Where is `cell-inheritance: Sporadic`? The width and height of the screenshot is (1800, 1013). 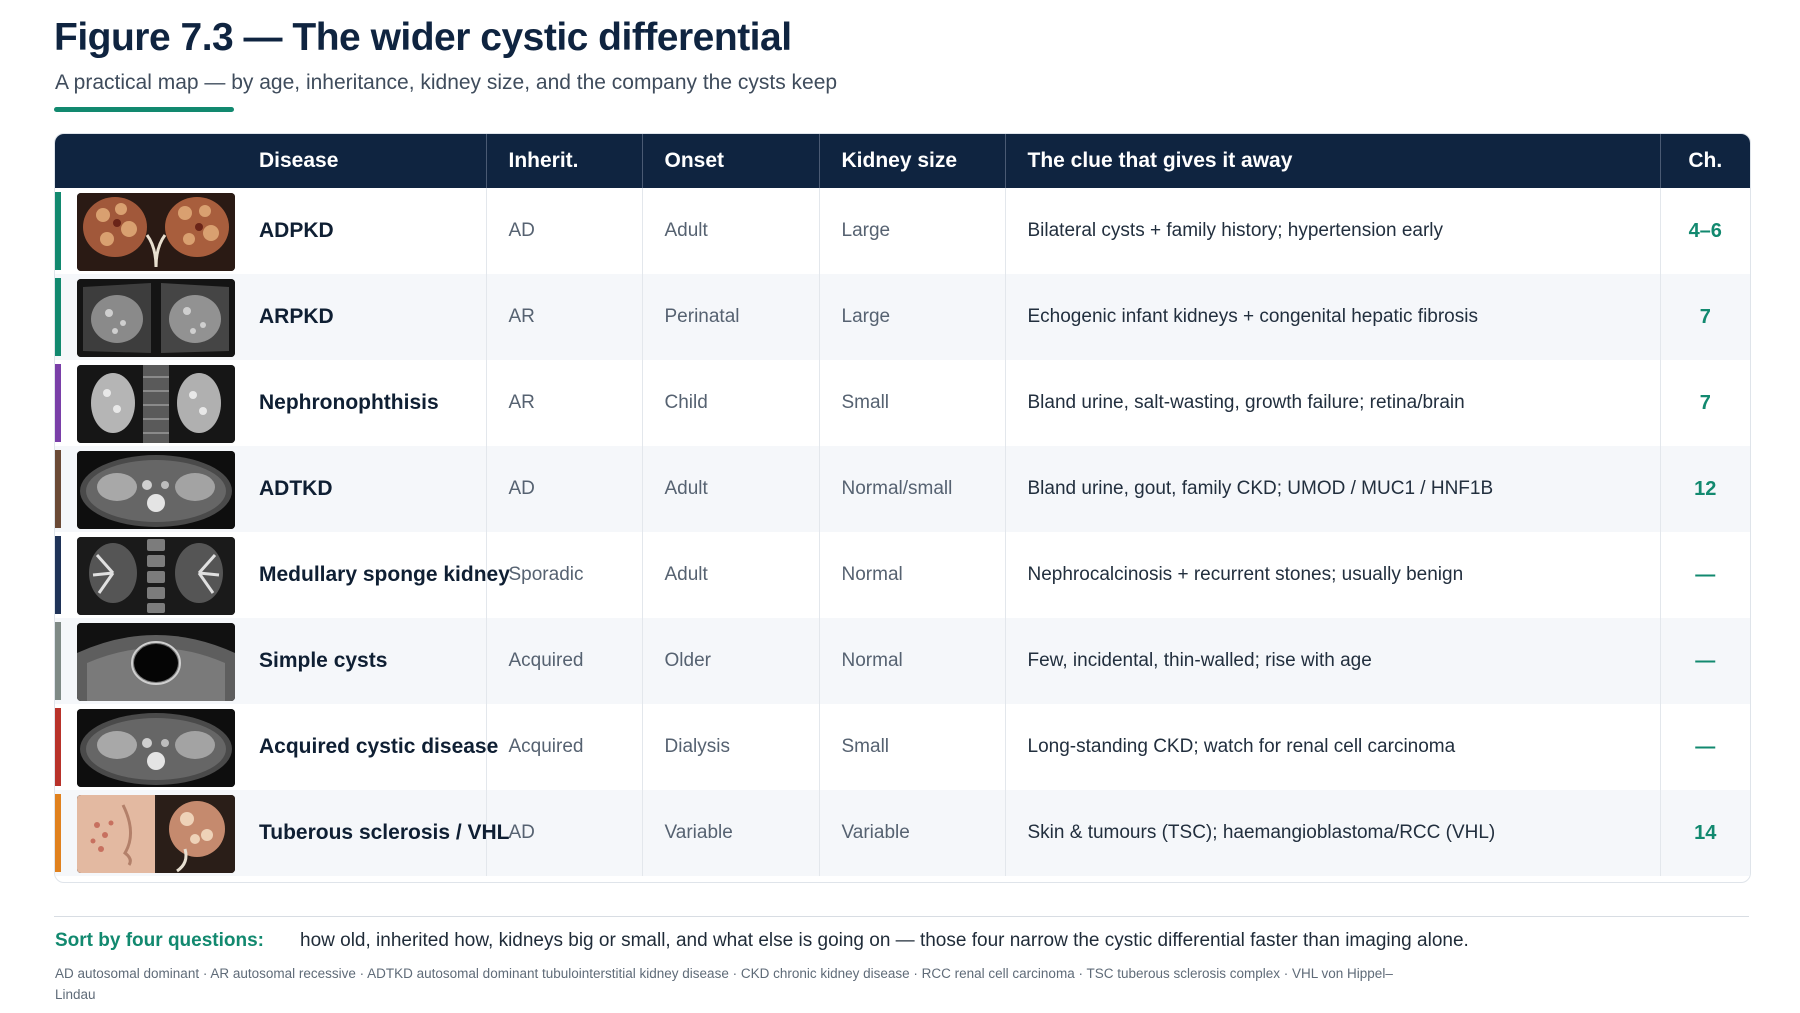
cell-inheritance: Sporadic is located at coordinates (564, 575).